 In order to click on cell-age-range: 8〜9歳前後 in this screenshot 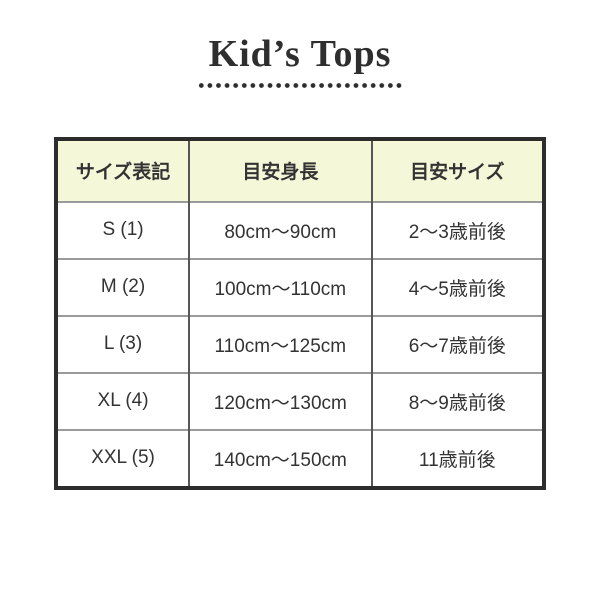, I will do `click(457, 400)`.